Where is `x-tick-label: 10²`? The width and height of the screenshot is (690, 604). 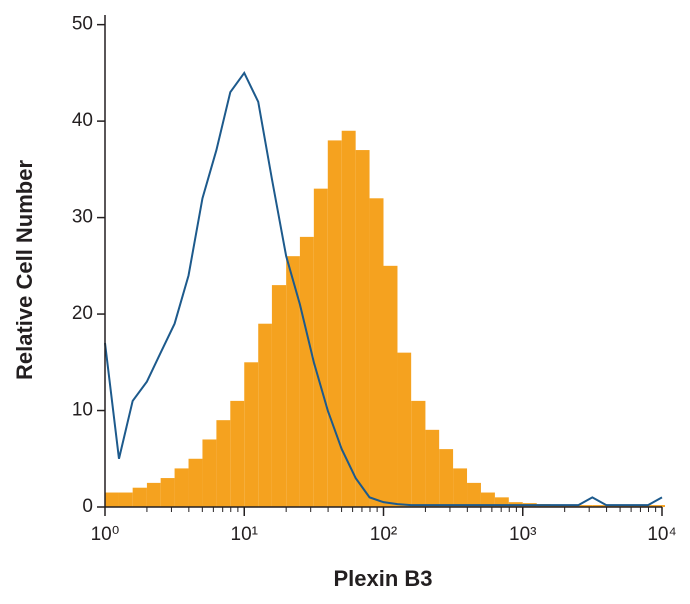
x-tick-label: 10² is located at coordinates (383, 534).